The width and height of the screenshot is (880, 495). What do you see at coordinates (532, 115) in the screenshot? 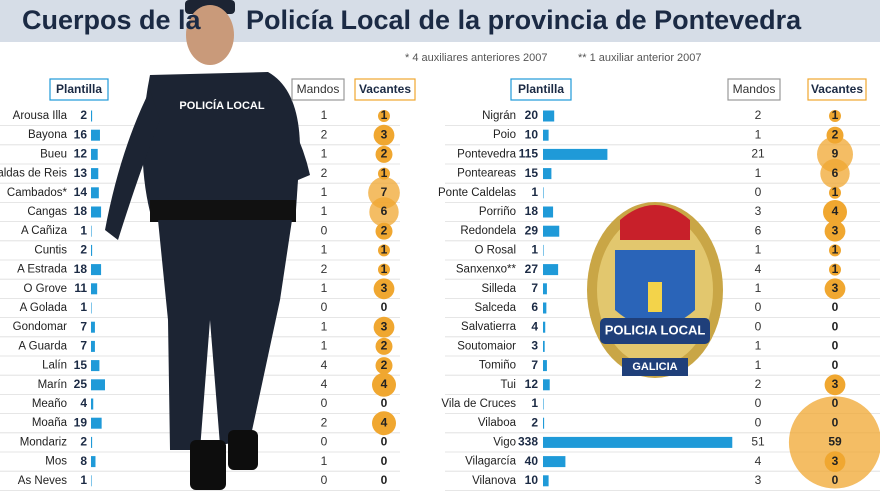
I see `plantilla-value: 20` at bounding box center [532, 115].